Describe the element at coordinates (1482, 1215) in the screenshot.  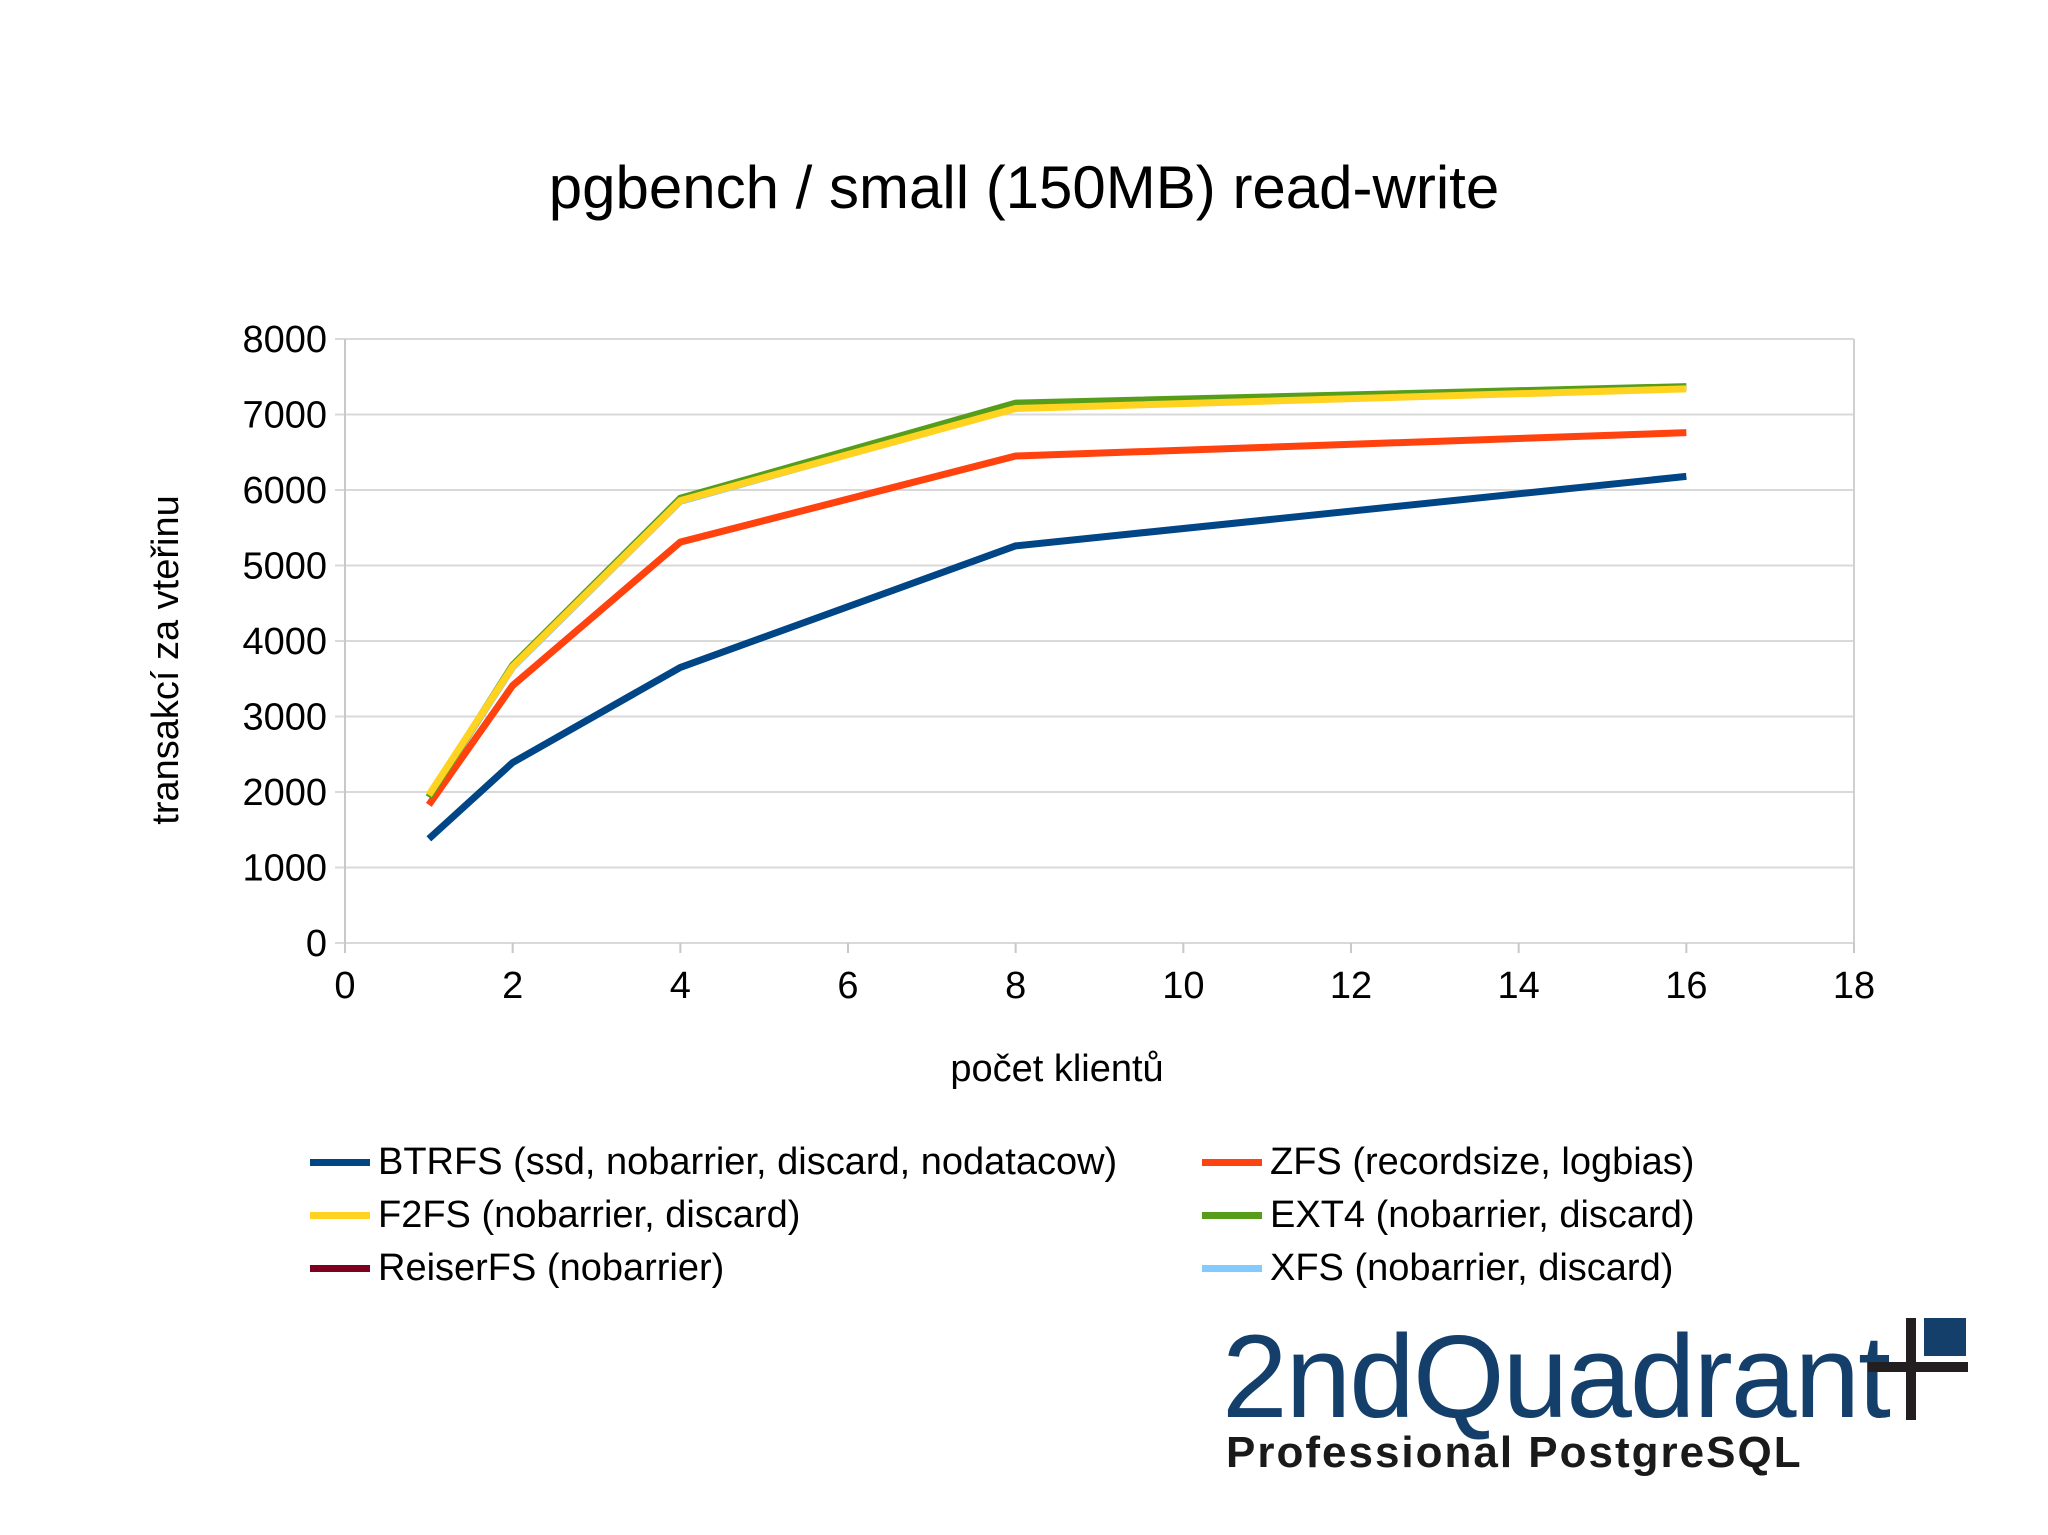
I see `legend-label: EXT4 (nobarrier, discard)` at that location.